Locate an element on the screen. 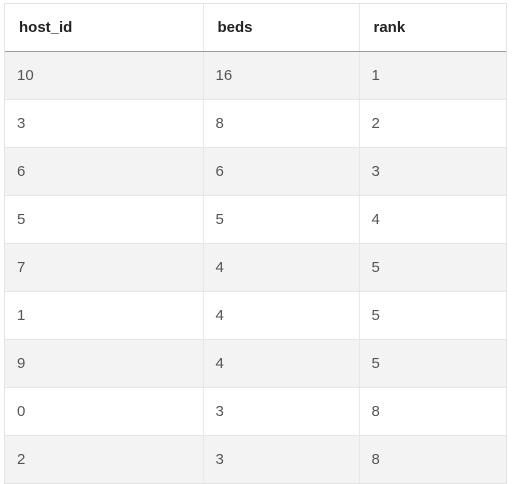 The height and width of the screenshot is (484, 512). table-row: 10 16 1 is located at coordinates (255, 75).